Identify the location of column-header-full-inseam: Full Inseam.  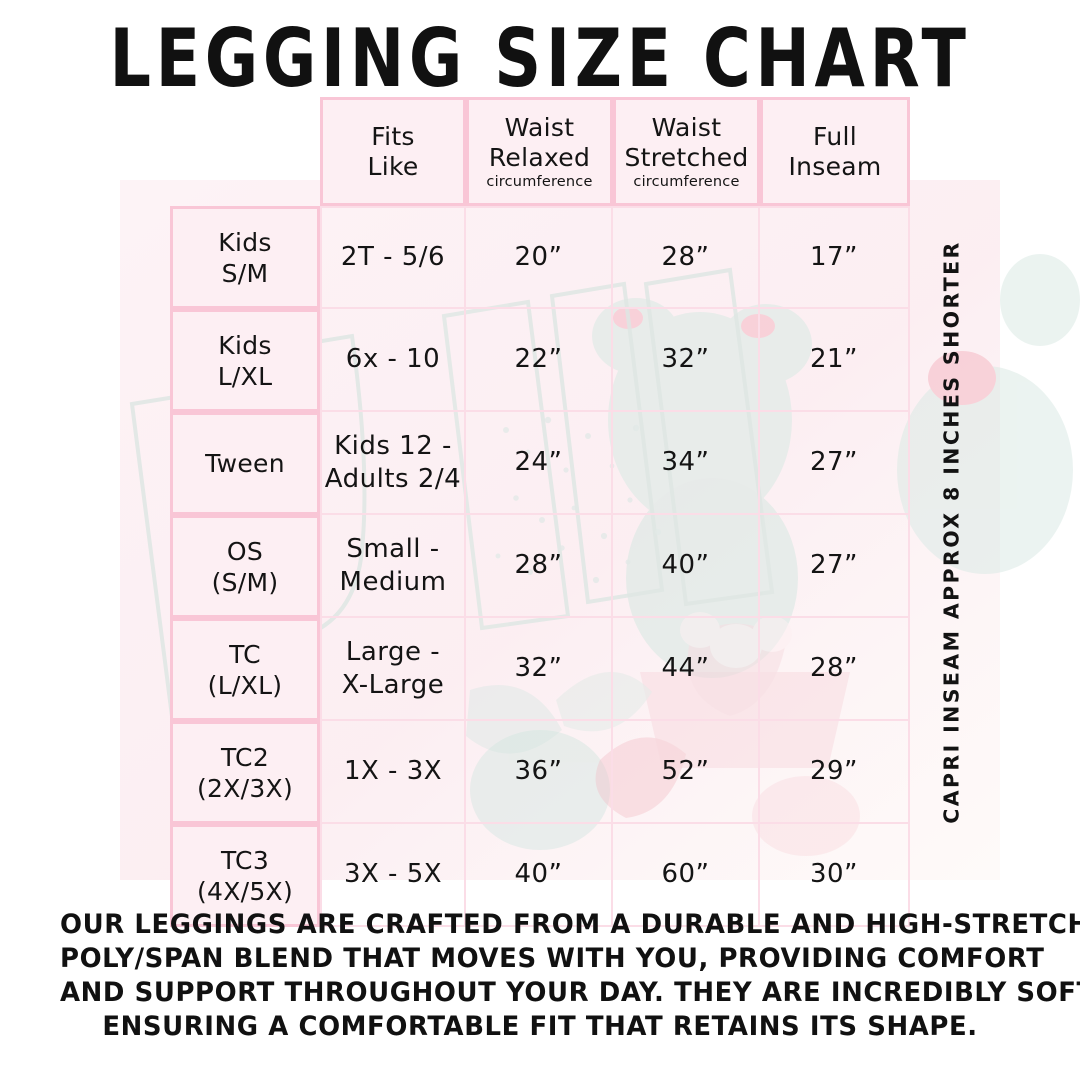
(835, 151).